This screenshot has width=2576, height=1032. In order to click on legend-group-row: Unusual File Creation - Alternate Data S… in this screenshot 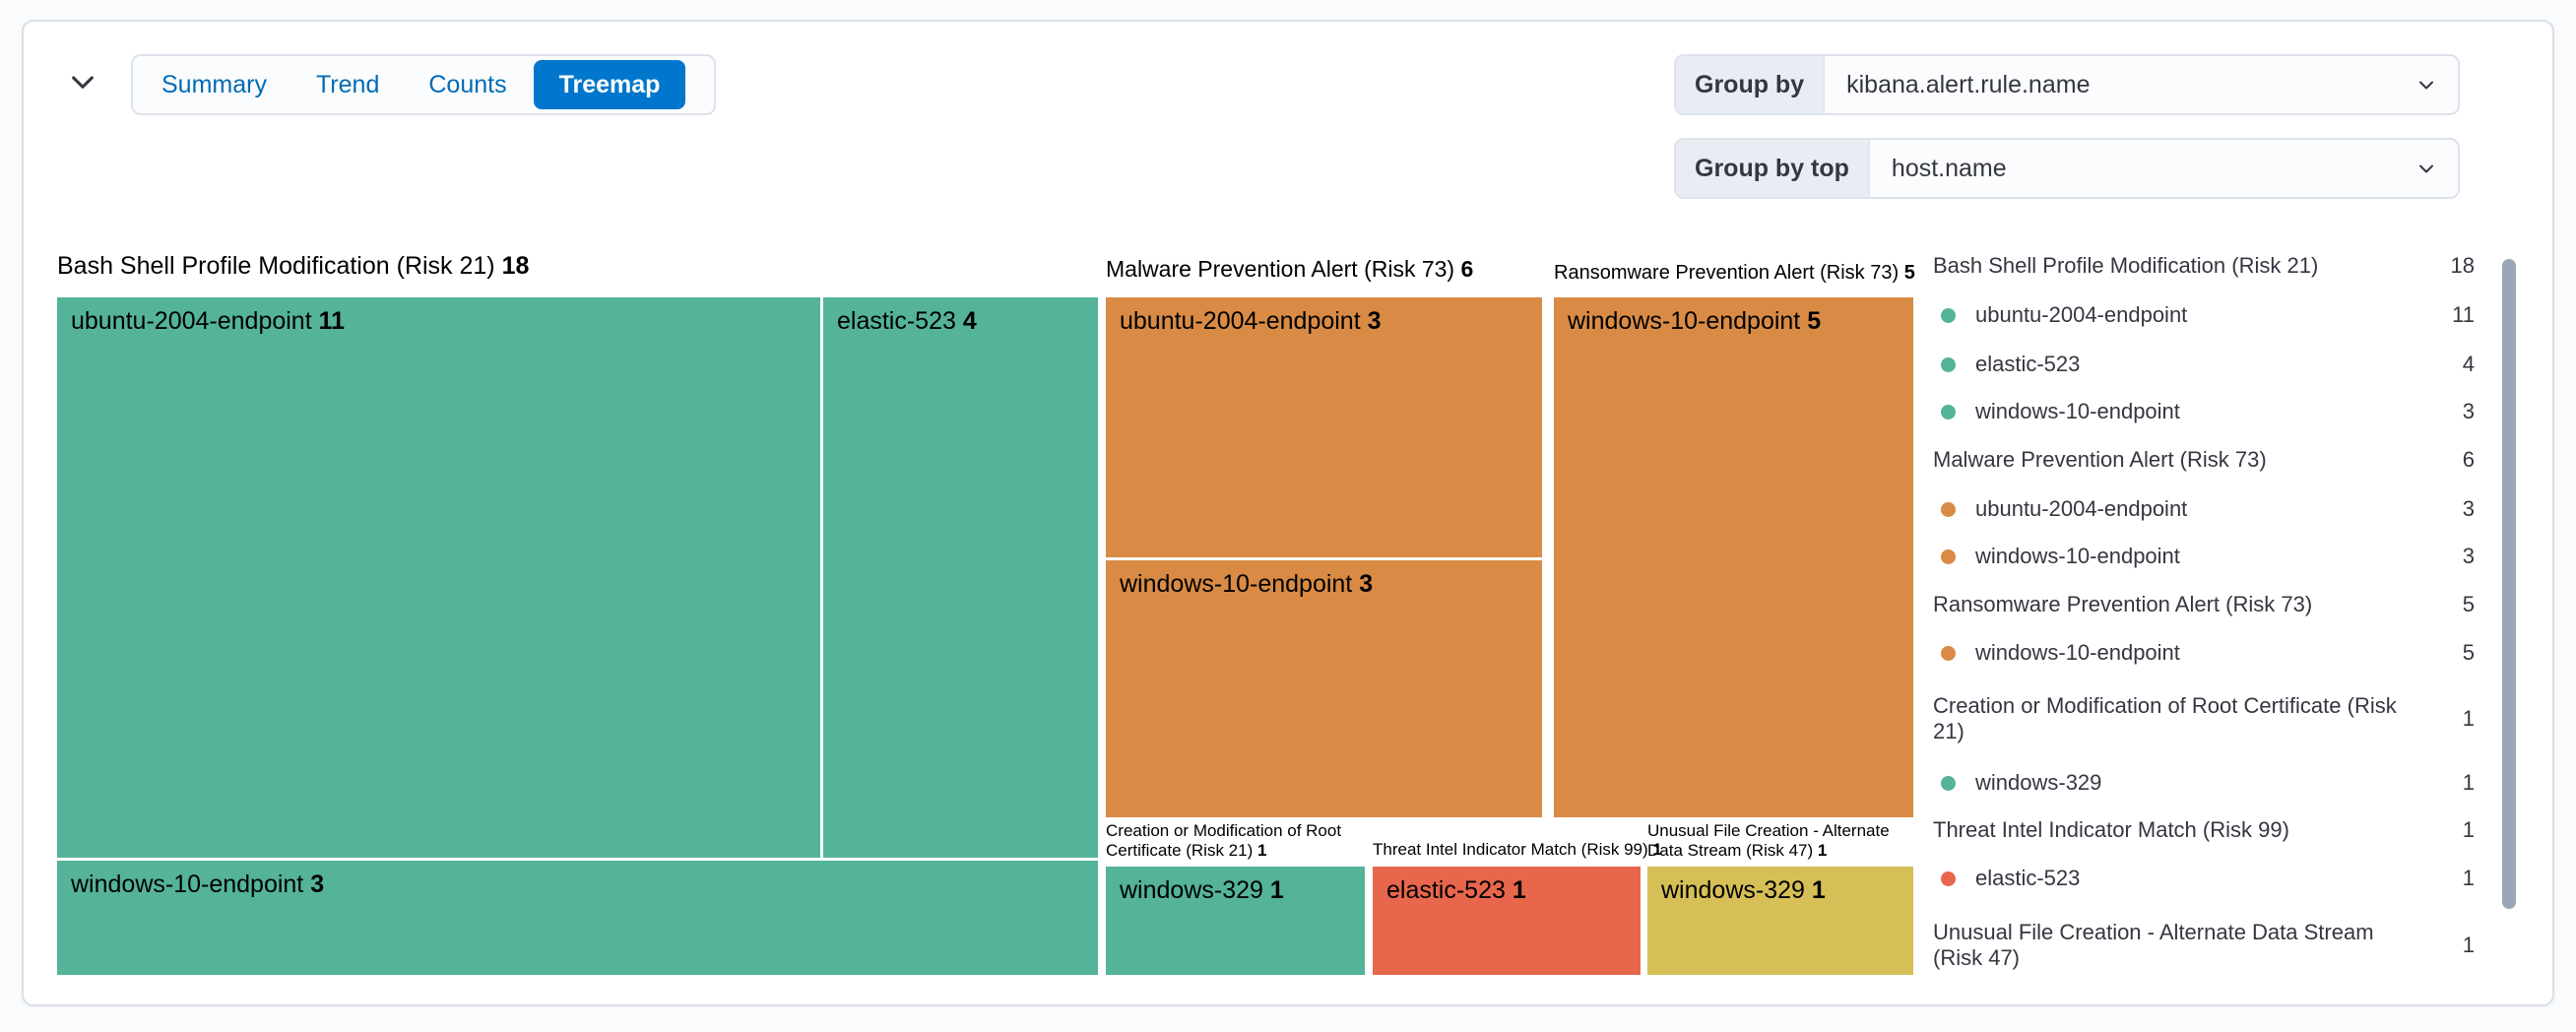, I will do `click(2205, 945)`.